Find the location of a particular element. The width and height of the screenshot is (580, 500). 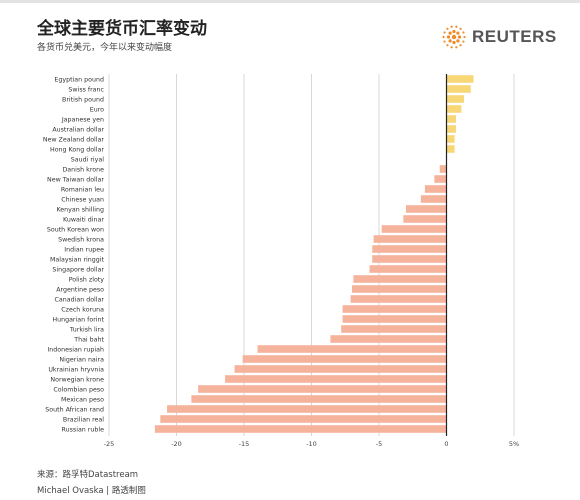

credit-note: Michael Ovaska | 路透制图 is located at coordinates (91, 491).